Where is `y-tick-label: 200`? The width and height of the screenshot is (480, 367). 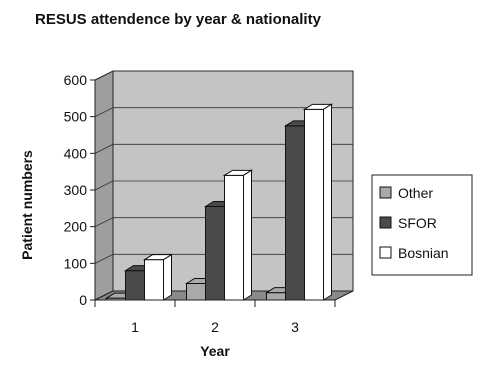
y-tick-label: 200 is located at coordinates (76, 227).